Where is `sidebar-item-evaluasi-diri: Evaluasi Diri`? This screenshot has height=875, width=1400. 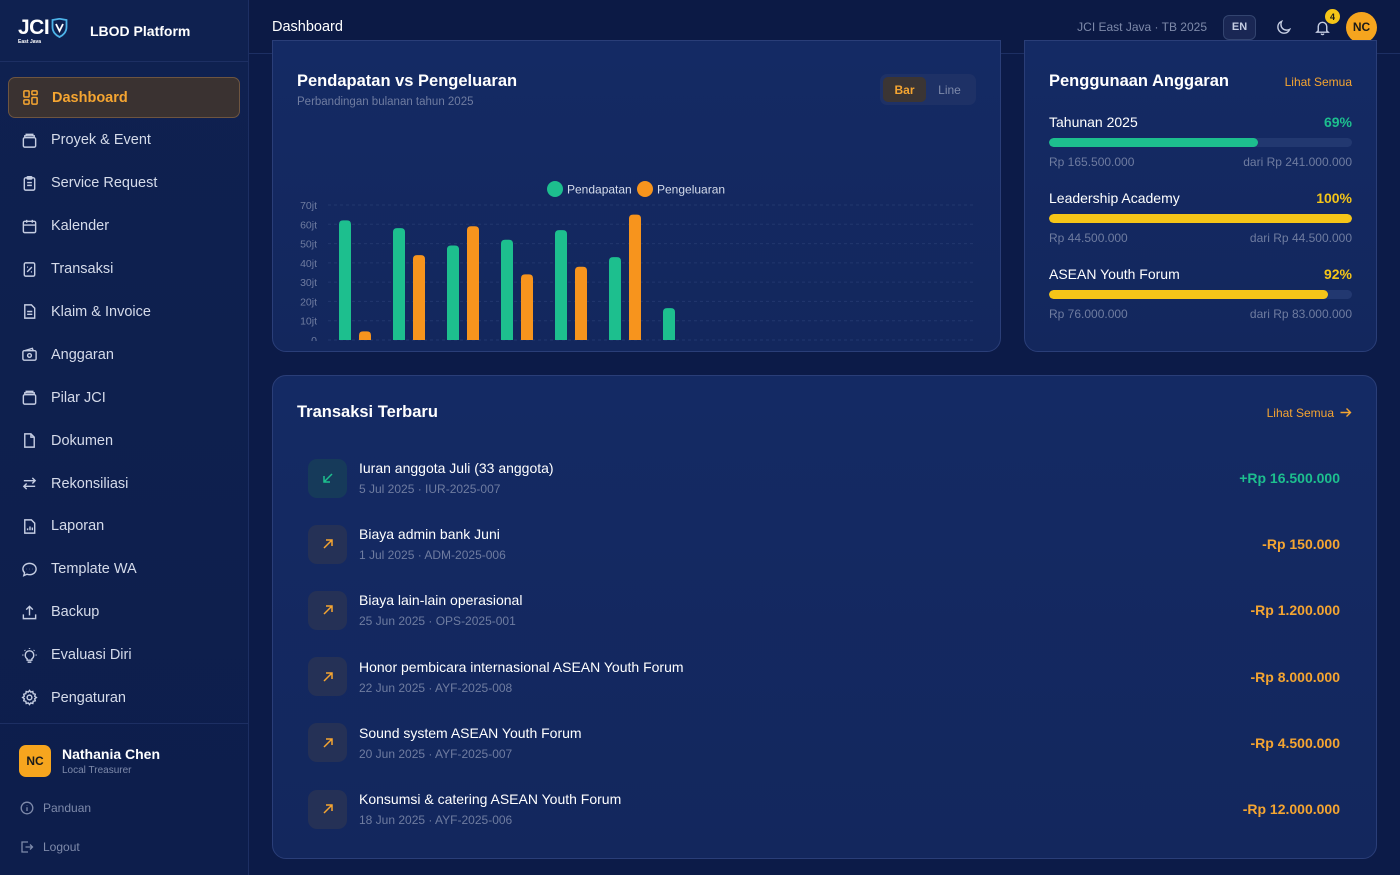 sidebar-item-evaluasi-diri: Evaluasi Diri is located at coordinates (124, 655).